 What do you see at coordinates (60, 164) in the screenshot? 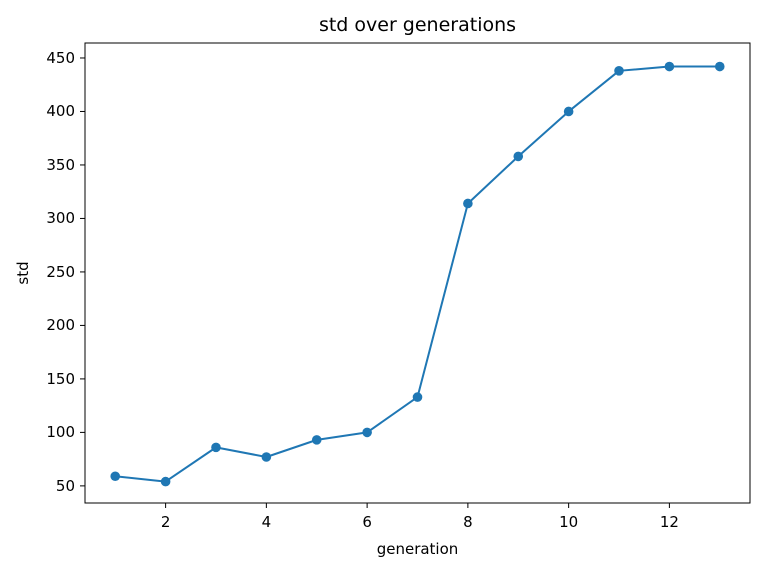
I see `y-tick-label: 350` at bounding box center [60, 164].